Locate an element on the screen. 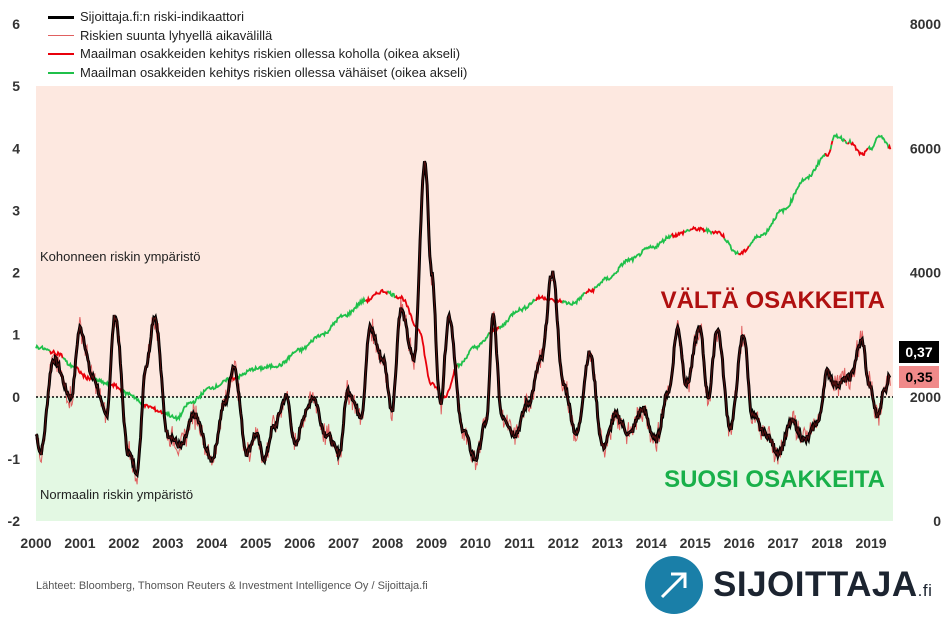  right-tick-label: 2000 is located at coordinates (925, 397).